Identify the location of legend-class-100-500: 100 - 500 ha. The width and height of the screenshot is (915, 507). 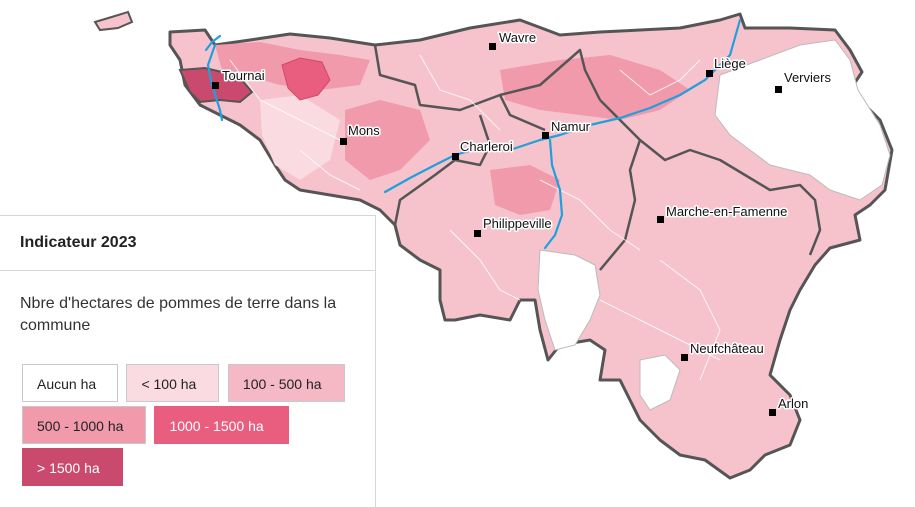
(286, 383).